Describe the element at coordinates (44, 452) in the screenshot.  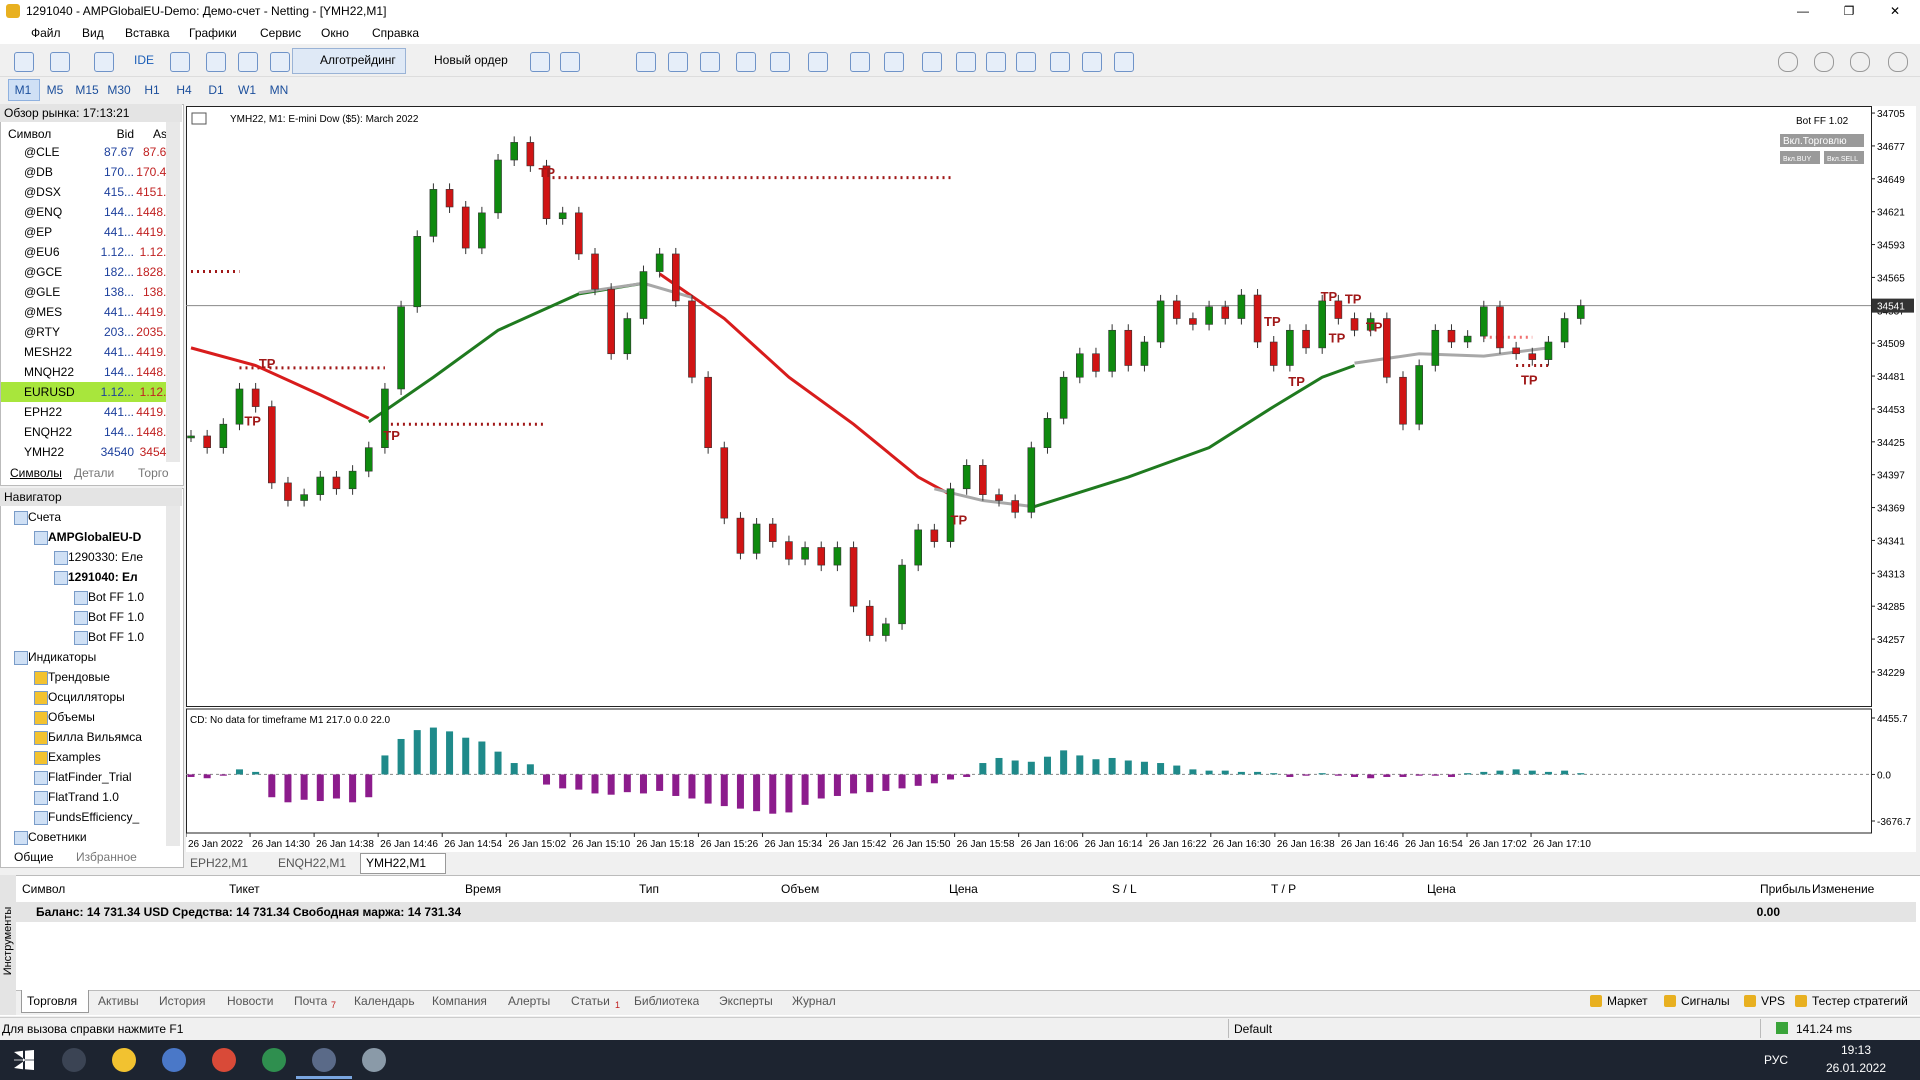
I see `market-cell: YMH22` at that location.